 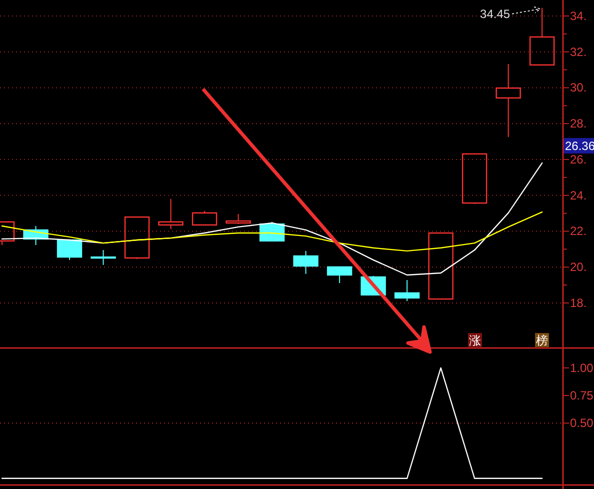 I want to click on annotation: 34.45, so click(x=495, y=13).